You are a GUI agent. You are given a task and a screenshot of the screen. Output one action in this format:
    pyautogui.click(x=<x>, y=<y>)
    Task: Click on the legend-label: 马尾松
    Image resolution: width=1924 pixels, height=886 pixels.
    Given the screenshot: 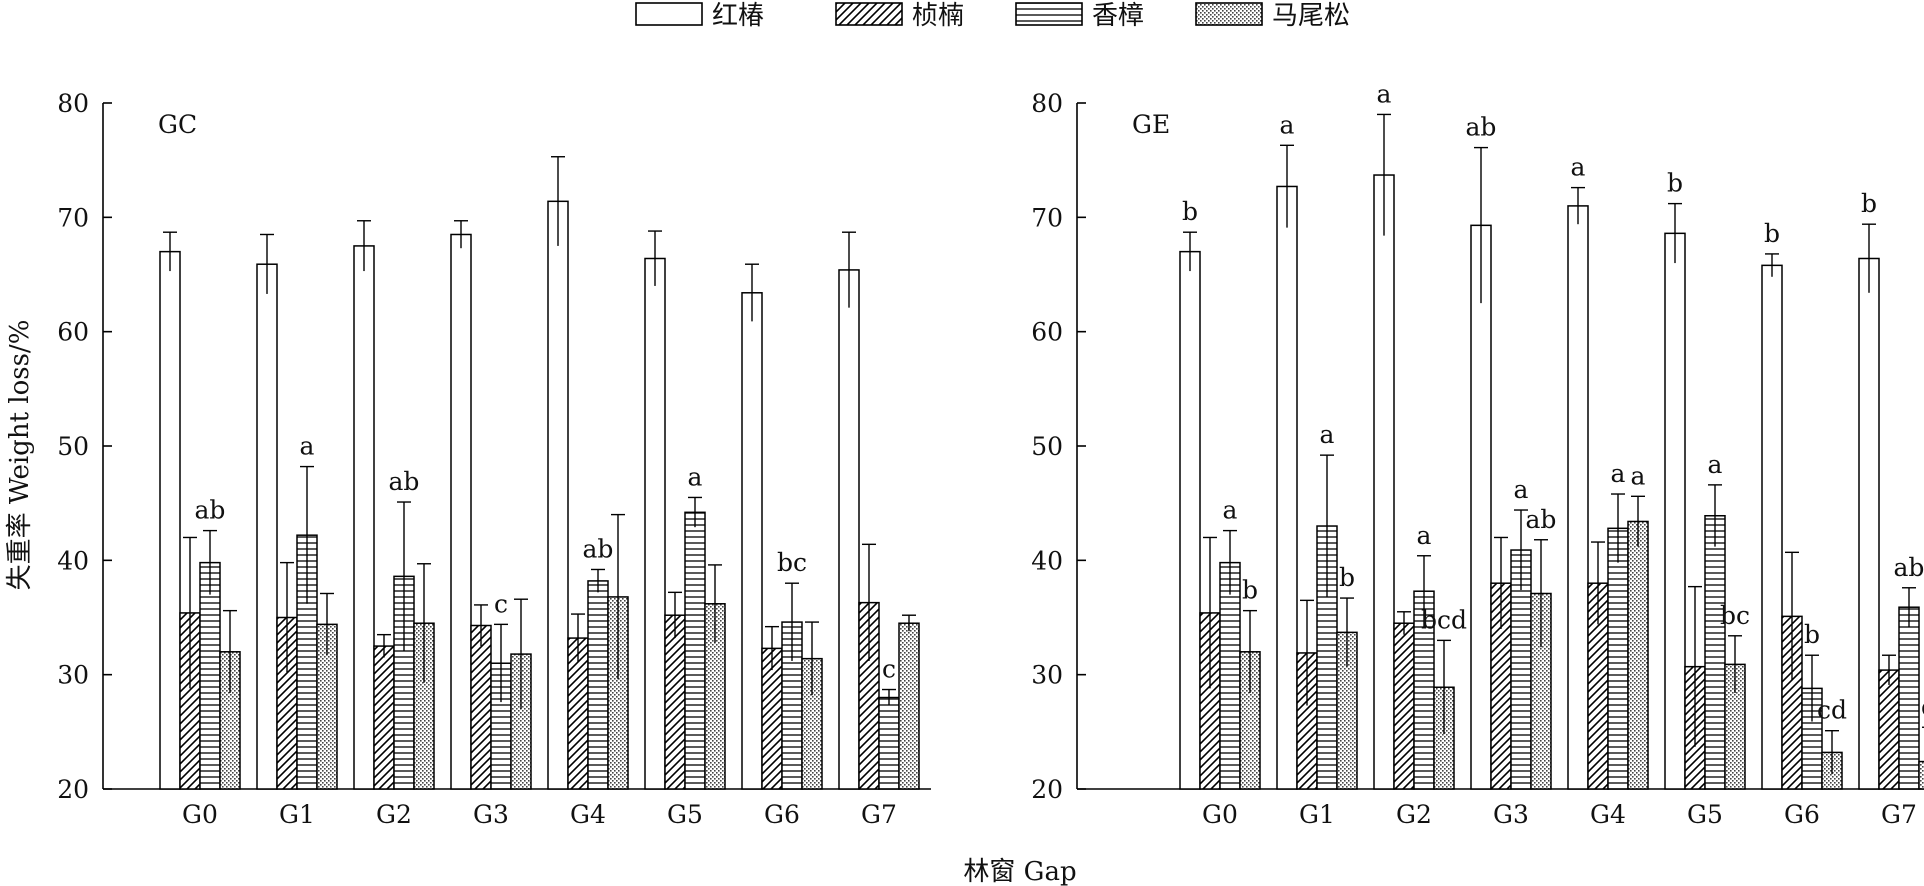 What is the action you would take?
    pyautogui.click(x=1311, y=16)
    